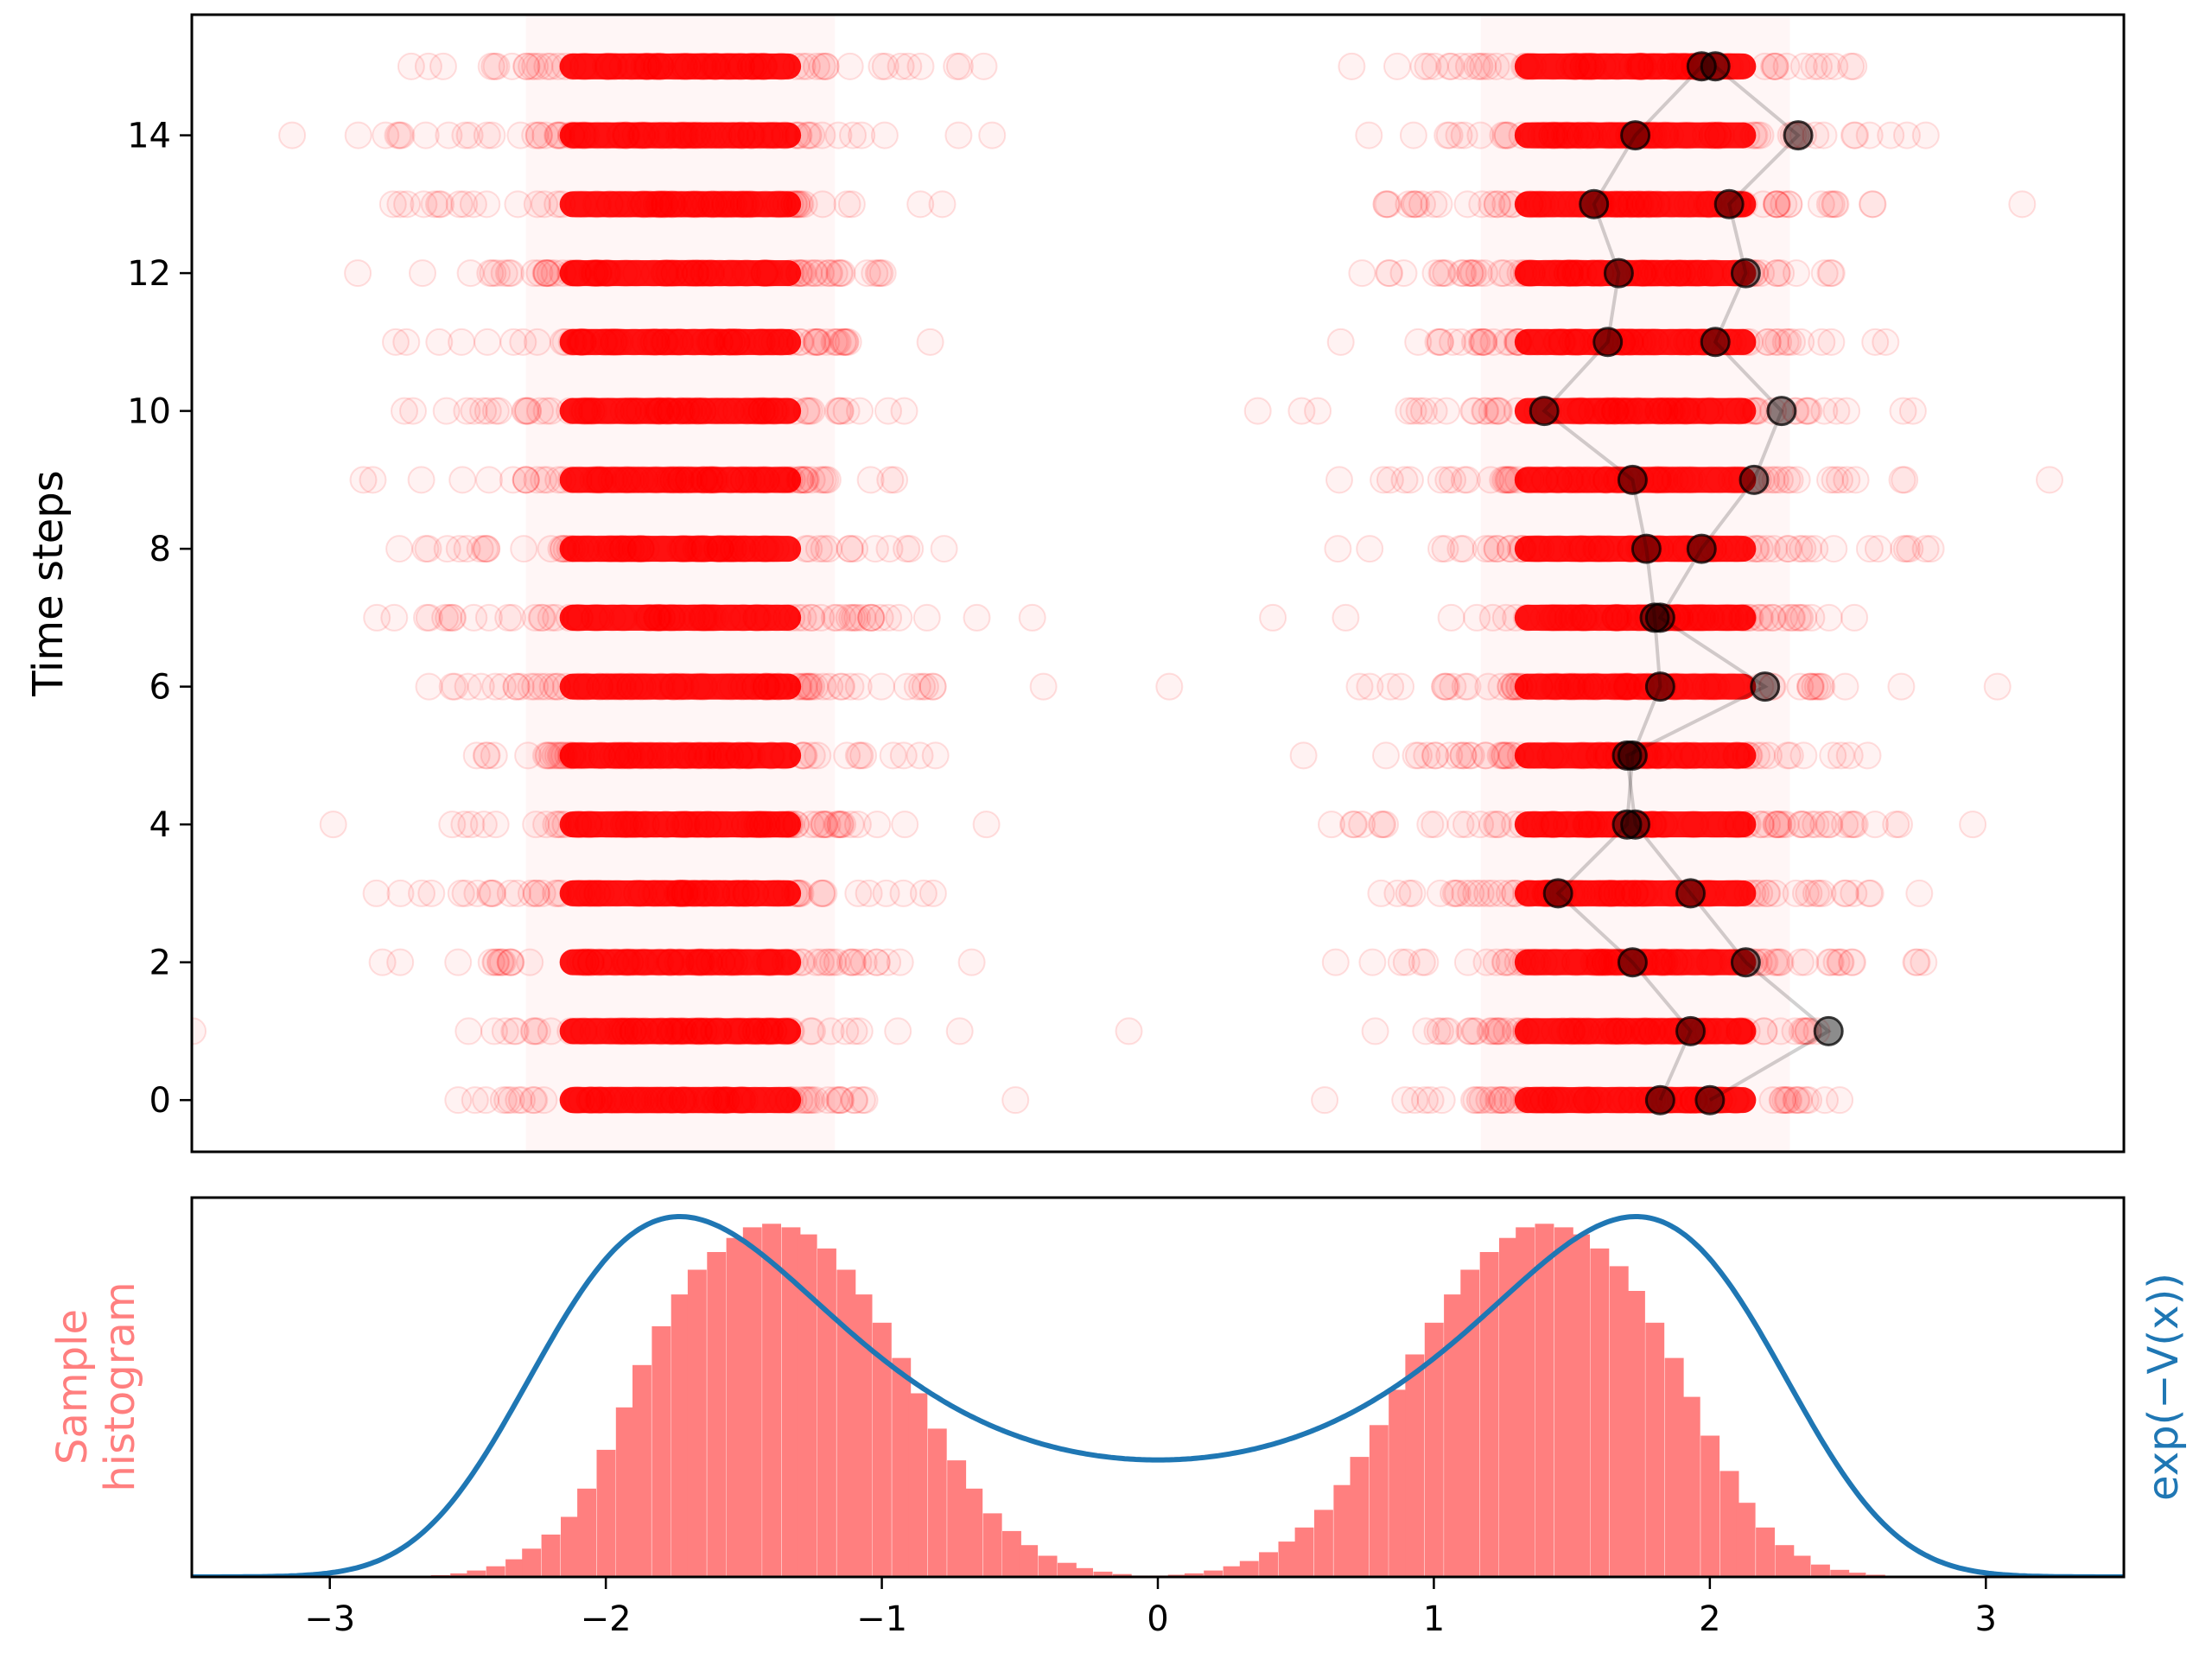 The height and width of the screenshot is (1659, 2212). I want to click on x-tick-label: −3, so click(329, 1619).